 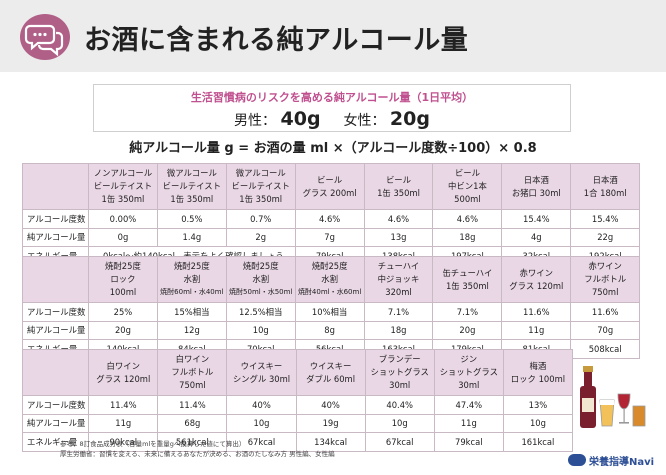 I want to click on energy-value: 67kcal, so click(x=399, y=442).